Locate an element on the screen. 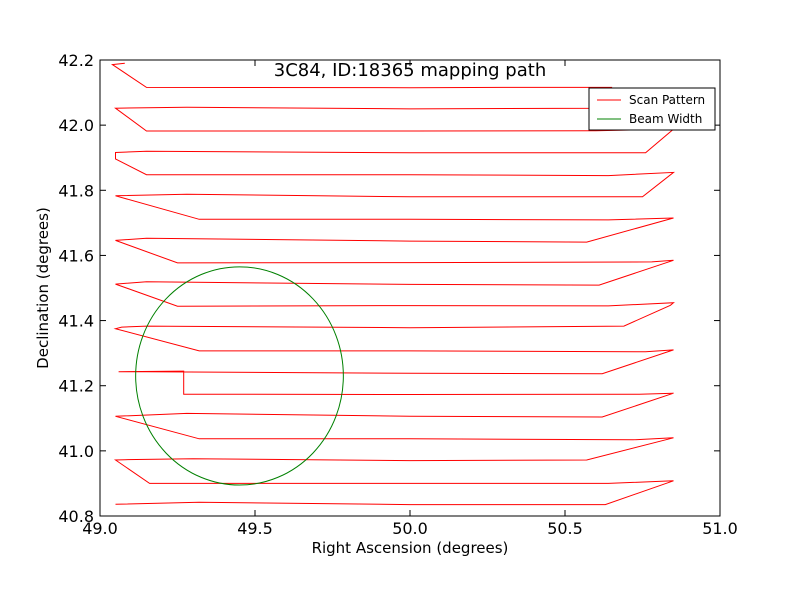  y-axis-label: Declination (degrees) is located at coordinates (43, 288).